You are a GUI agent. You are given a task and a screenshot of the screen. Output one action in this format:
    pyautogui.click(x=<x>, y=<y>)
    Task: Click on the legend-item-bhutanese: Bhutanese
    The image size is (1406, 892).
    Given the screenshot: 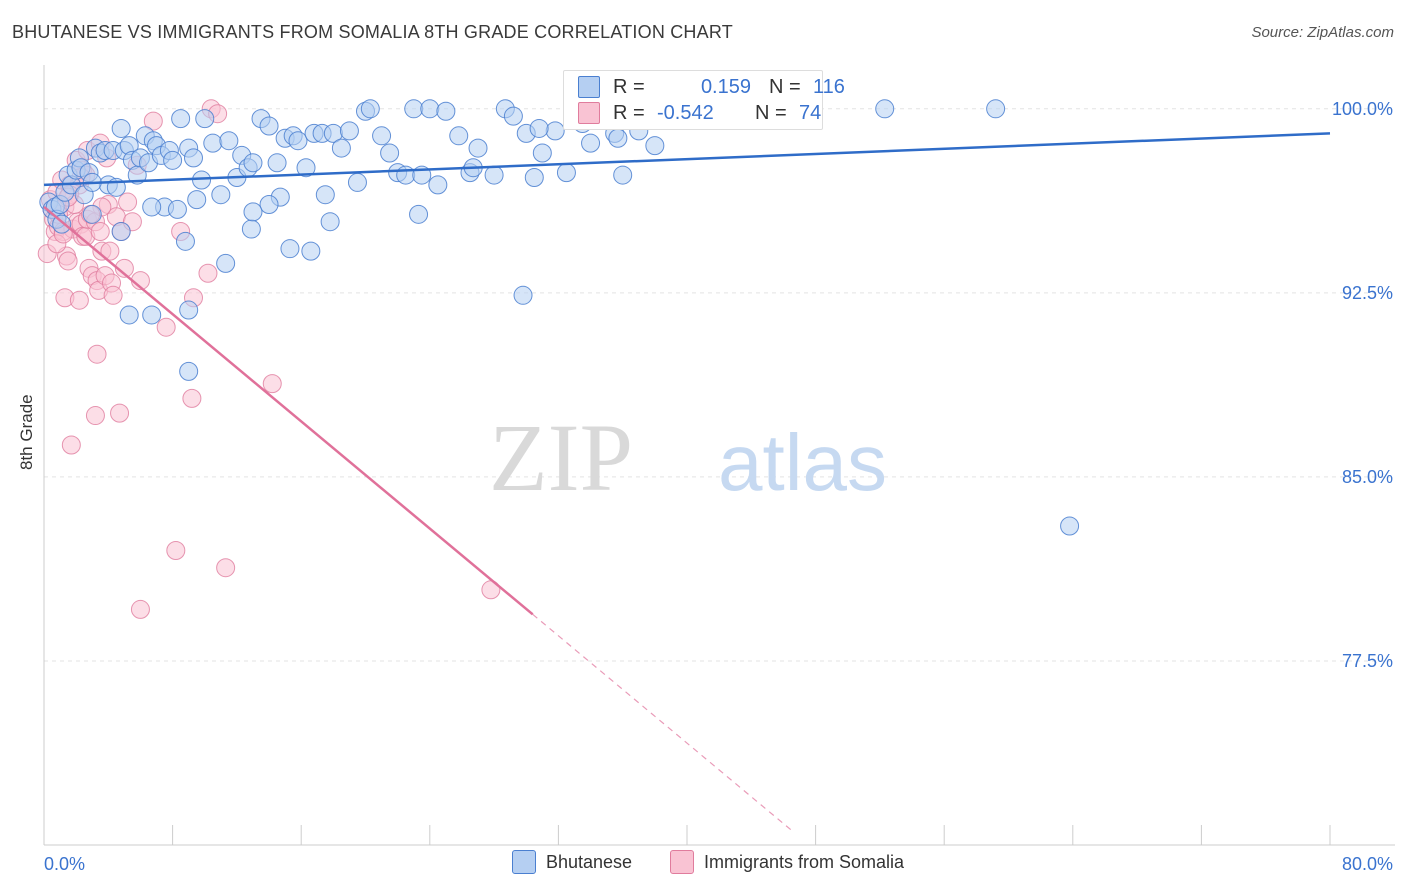 What is the action you would take?
    pyautogui.click(x=572, y=862)
    